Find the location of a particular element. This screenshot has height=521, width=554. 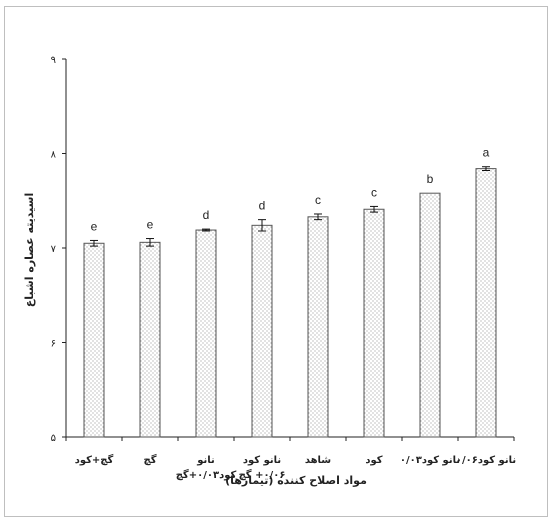

x-tick-label: نانو کود۰/۰۶ is located at coordinates (486, 460).